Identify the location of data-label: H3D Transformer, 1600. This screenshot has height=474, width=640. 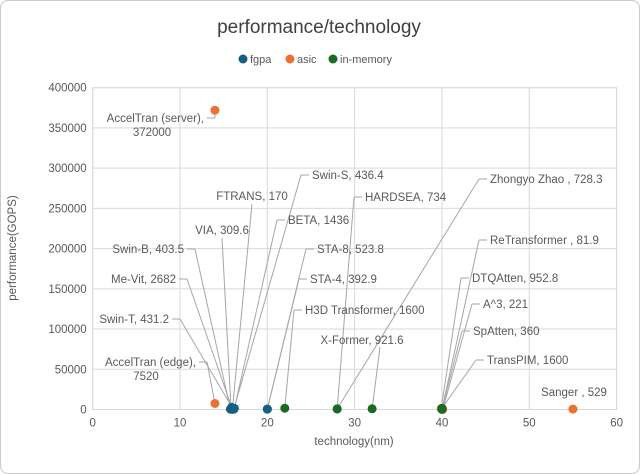
(365, 311).